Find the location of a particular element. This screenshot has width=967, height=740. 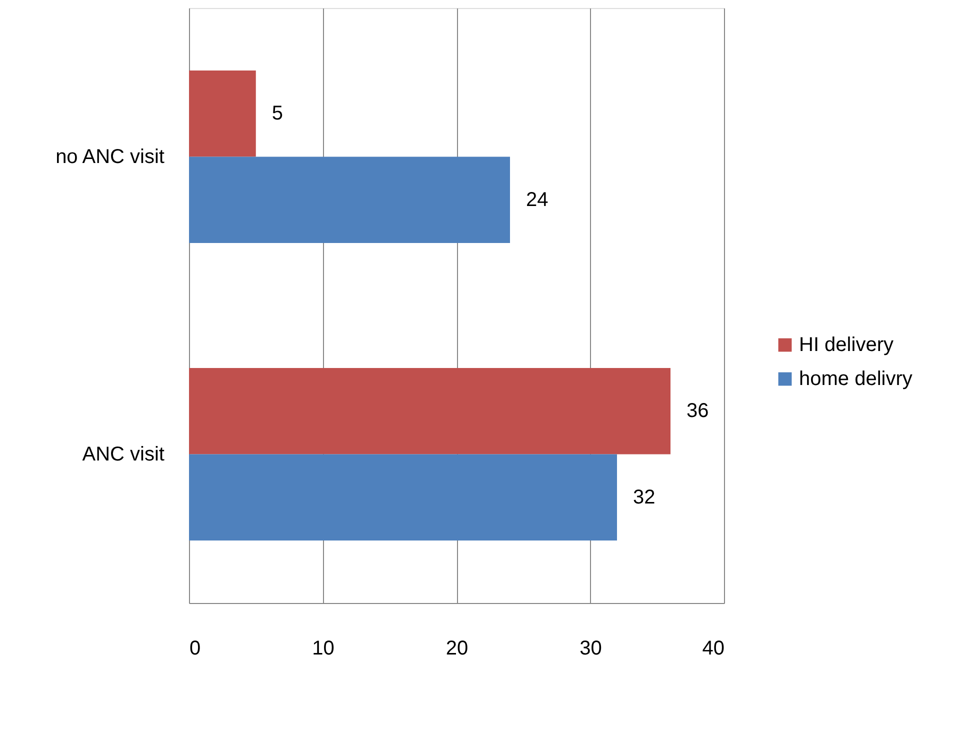

y-tick-label: ANC visit is located at coordinates (123, 454).